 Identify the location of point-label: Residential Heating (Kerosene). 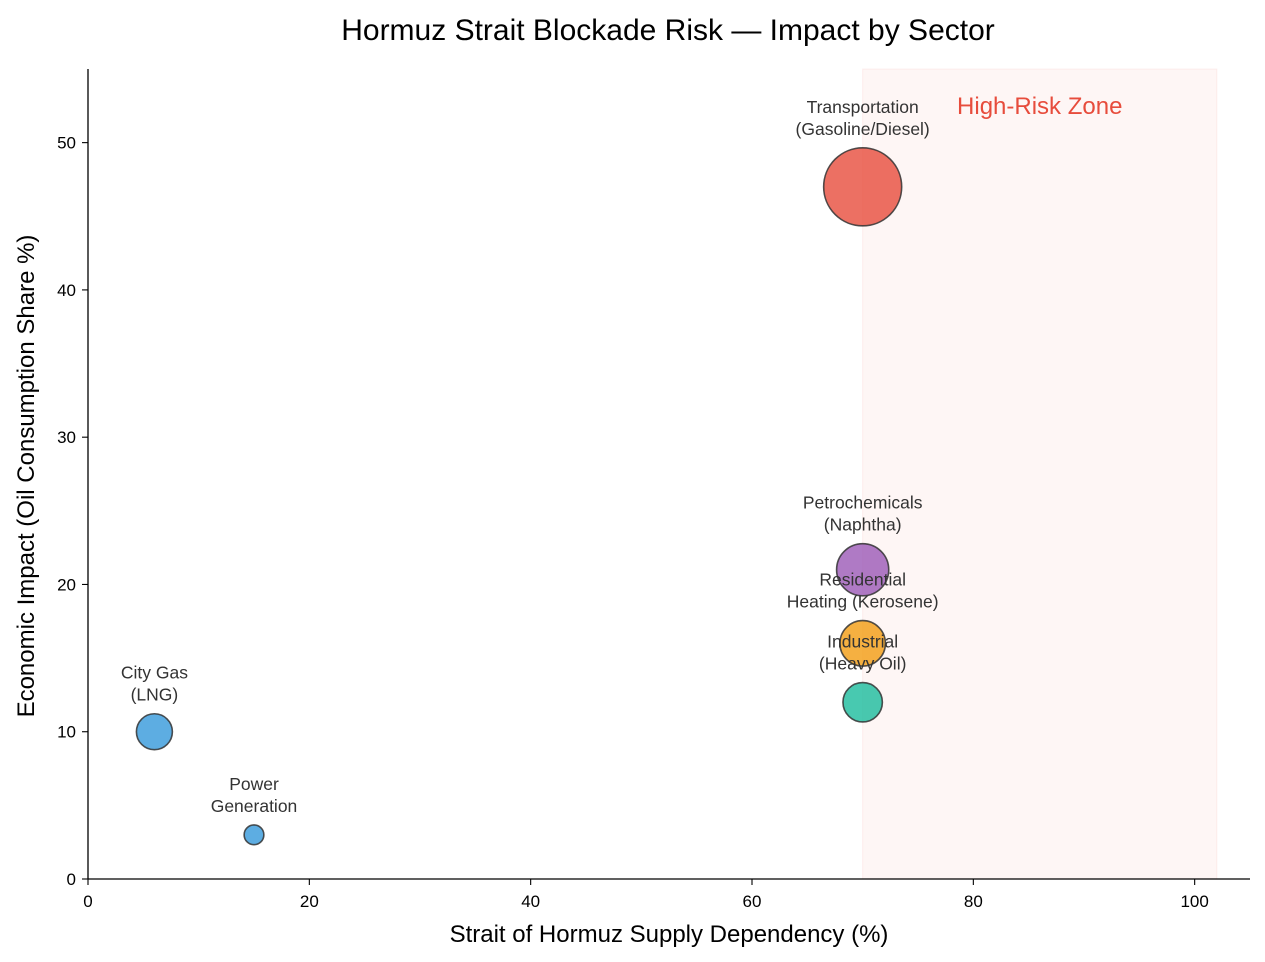
(863, 591).